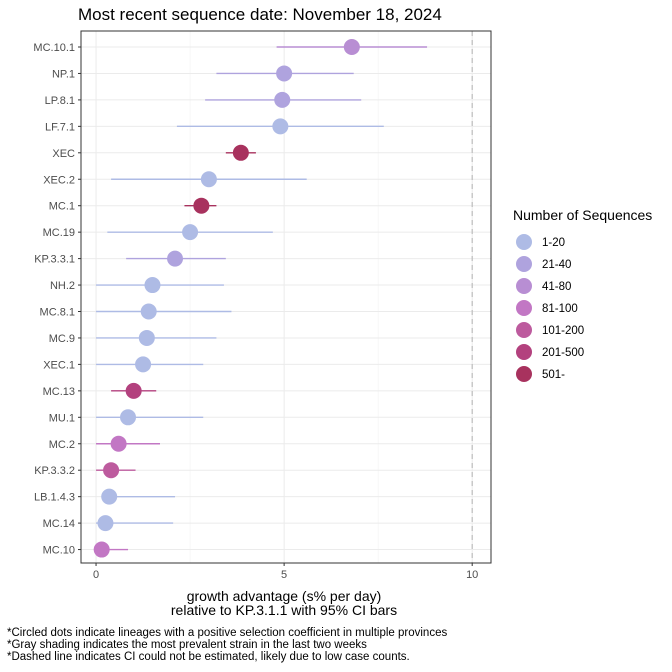  I want to click on point-MC.1, so click(201, 205).